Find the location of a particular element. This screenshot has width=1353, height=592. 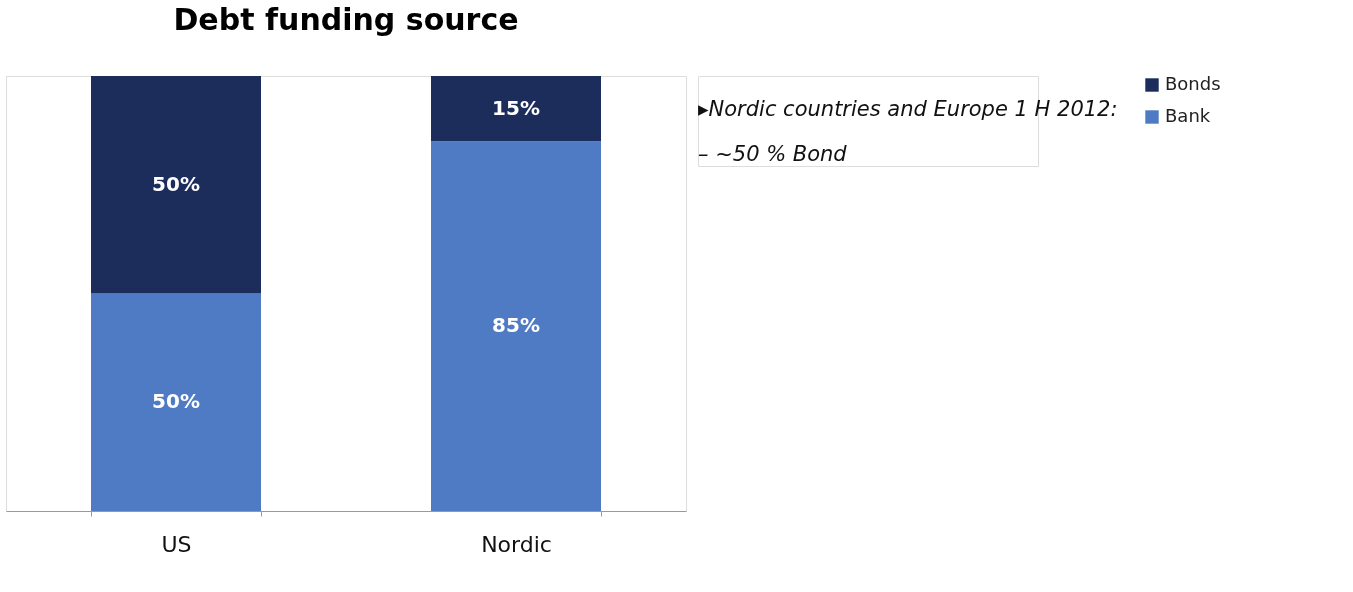

data-label: 85% is located at coordinates (516, 325).